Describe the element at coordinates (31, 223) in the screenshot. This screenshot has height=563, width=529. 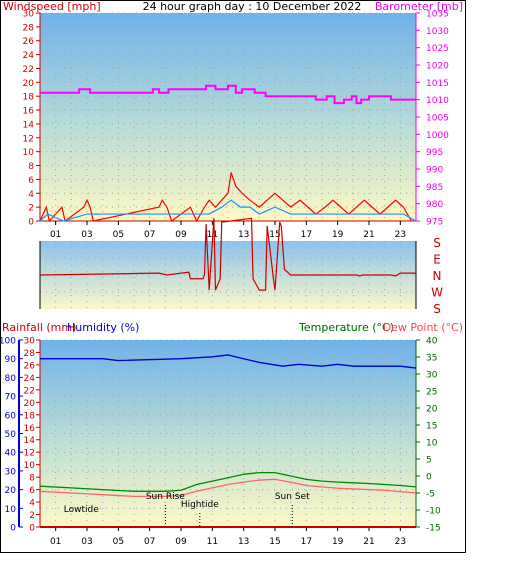
I see `windspeed-tick-label: 0` at that location.